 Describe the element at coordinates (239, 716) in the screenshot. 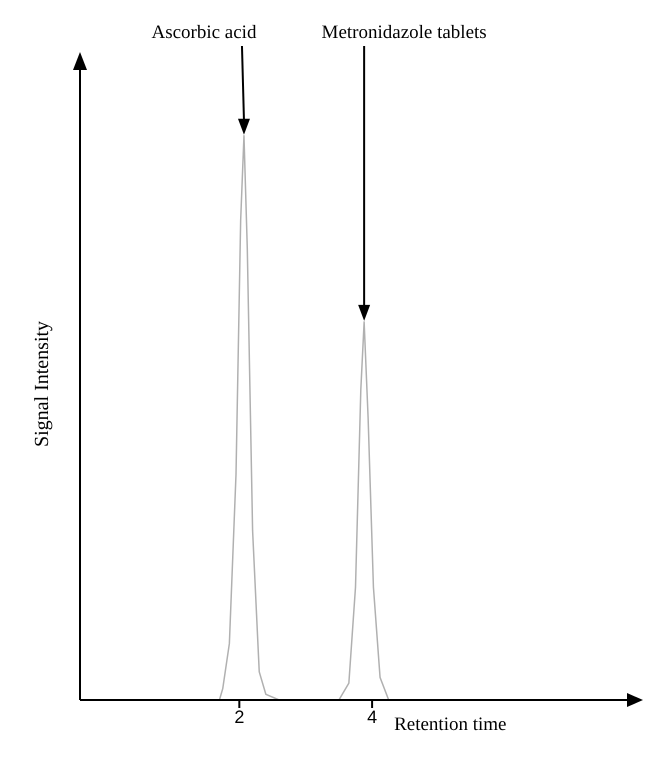

I see `x-tick-label: 2` at that location.